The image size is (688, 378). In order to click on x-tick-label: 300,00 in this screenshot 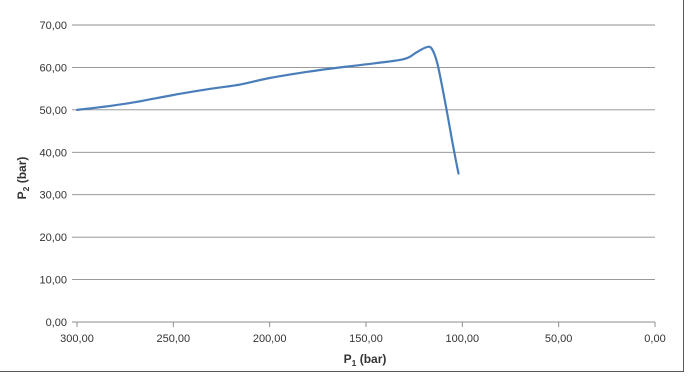, I will do `click(77, 339)`.